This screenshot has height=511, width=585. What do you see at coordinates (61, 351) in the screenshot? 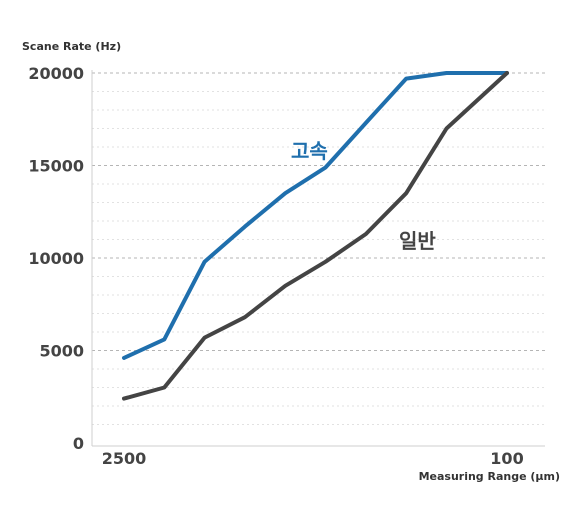
I see `y-tick-label: 5000` at bounding box center [61, 351].